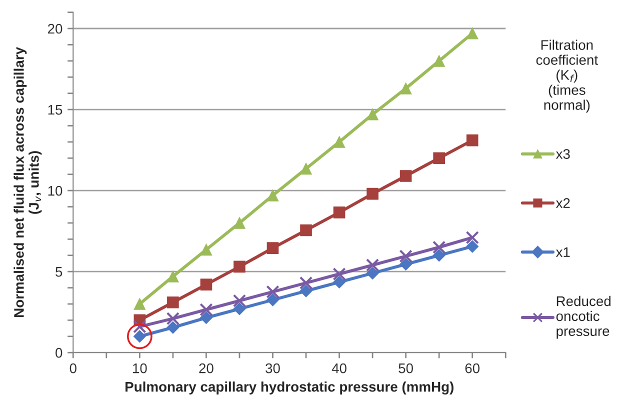 The height and width of the screenshot is (410, 636). Describe the element at coordinates (583, 317) in the screenshot. I see `legend-label: Reduced oncotic pressure` at that location.